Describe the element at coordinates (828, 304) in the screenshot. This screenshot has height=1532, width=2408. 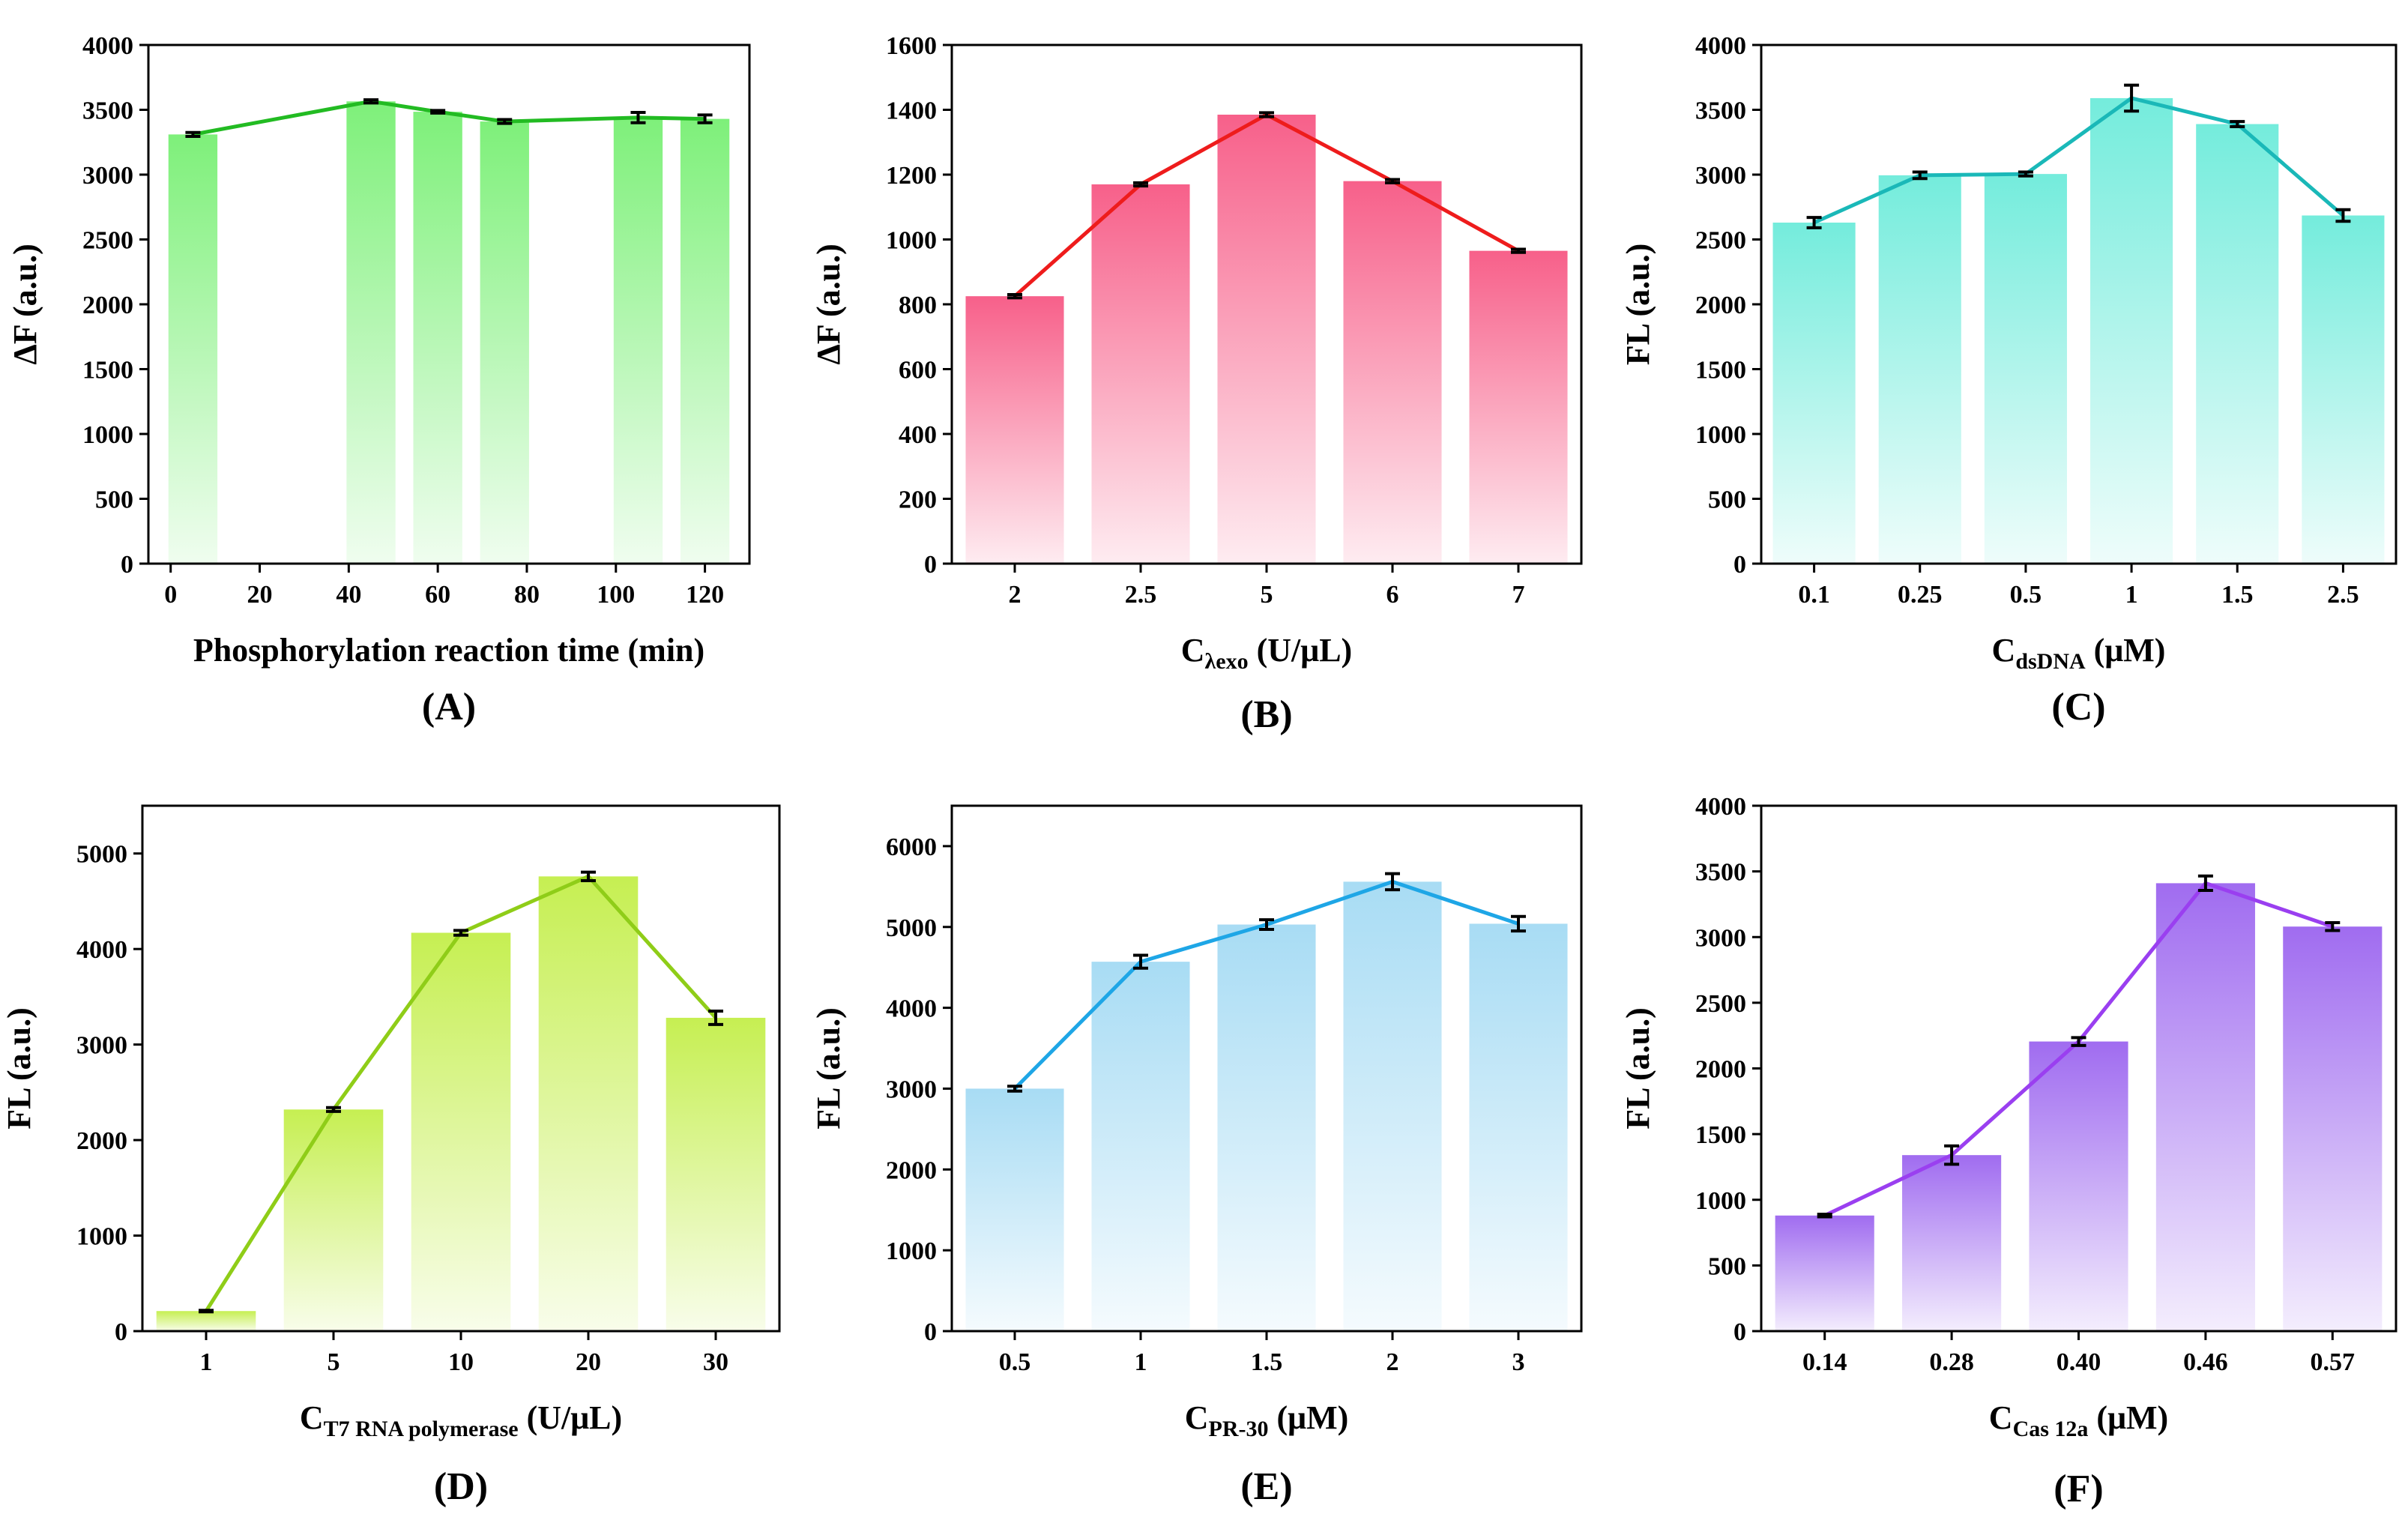
I see `y-axis-label: ΔF (a.u.)` at that location.